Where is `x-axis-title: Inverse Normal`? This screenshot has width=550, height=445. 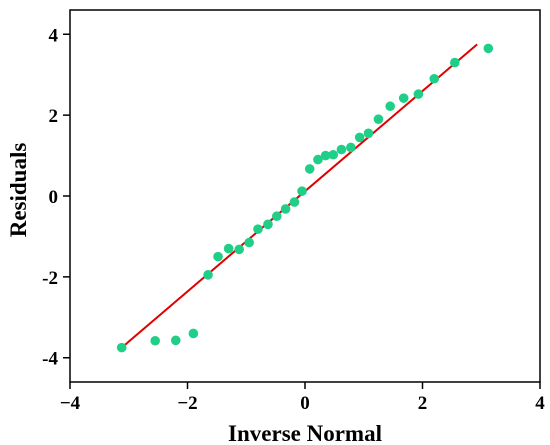
x-axis-title: Inverse Normal is located at coordinates (305, 433).